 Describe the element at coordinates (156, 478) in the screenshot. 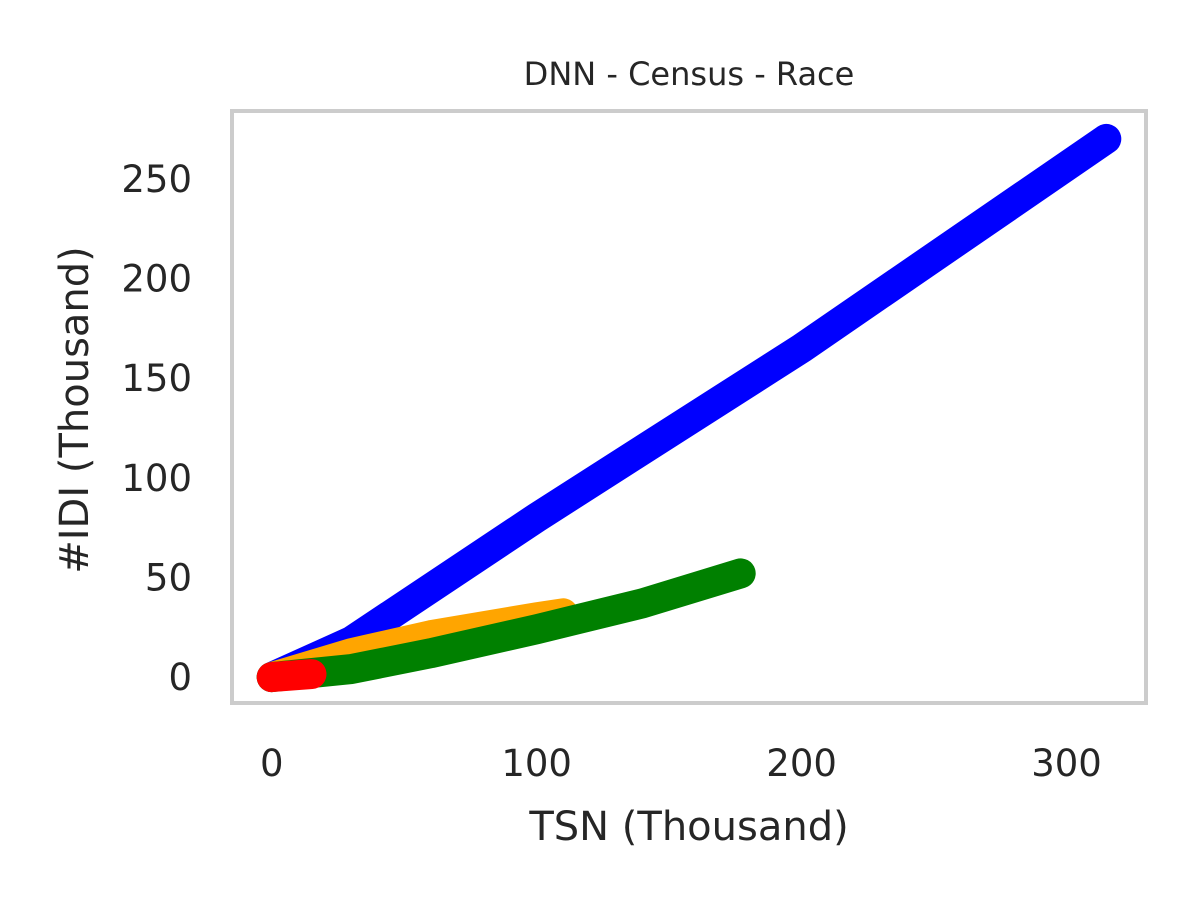

I see `y-tick-label: 100` at that location.